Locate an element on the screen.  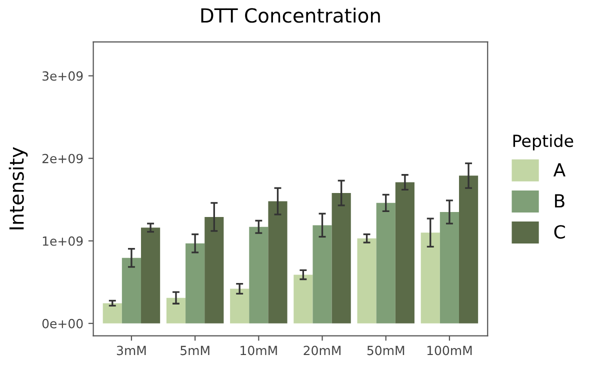
y-tick-label: 3e+09 is located at coordinates (62, 76).